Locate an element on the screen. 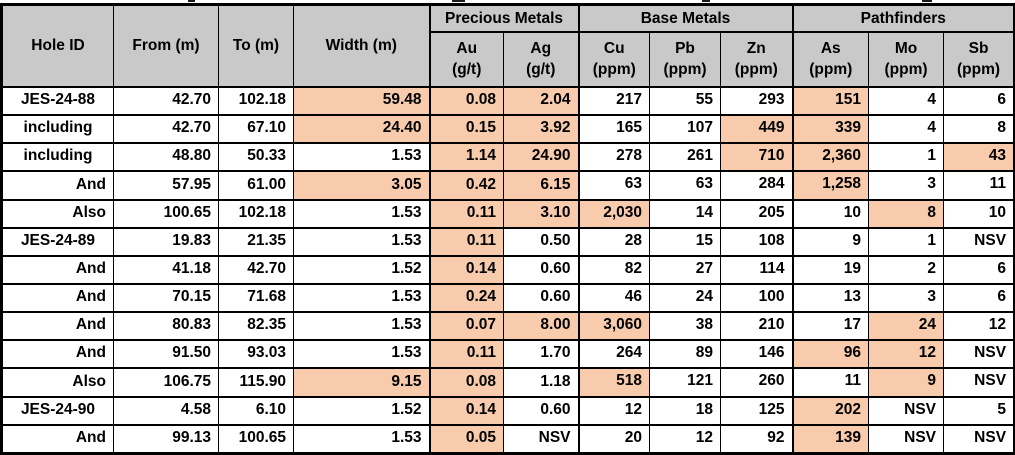 The width and height of the screenshot is (1015, 455). cell-ag: 2.04 is located at coordinates (541, 101).